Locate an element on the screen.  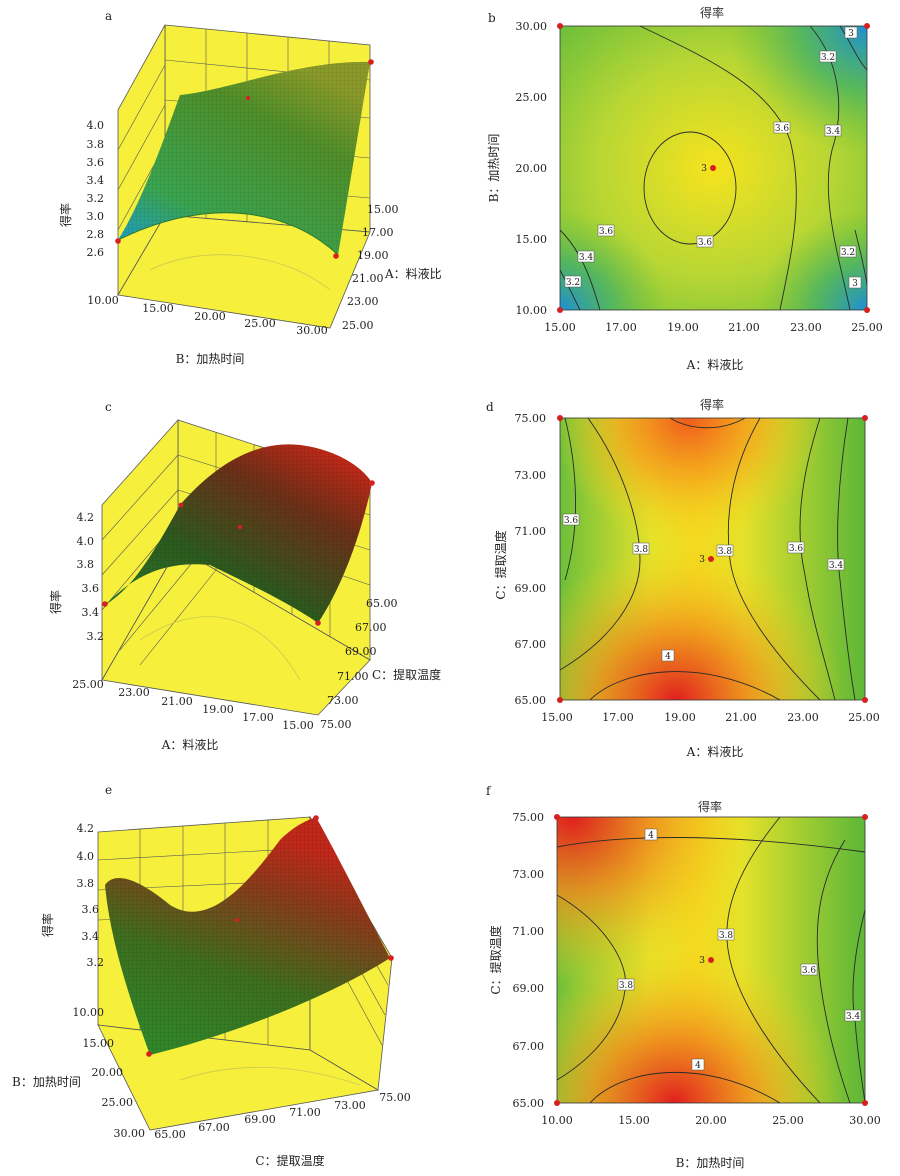
panel-e-x-tick: 67.00 is located at coordinates (214, 1127).